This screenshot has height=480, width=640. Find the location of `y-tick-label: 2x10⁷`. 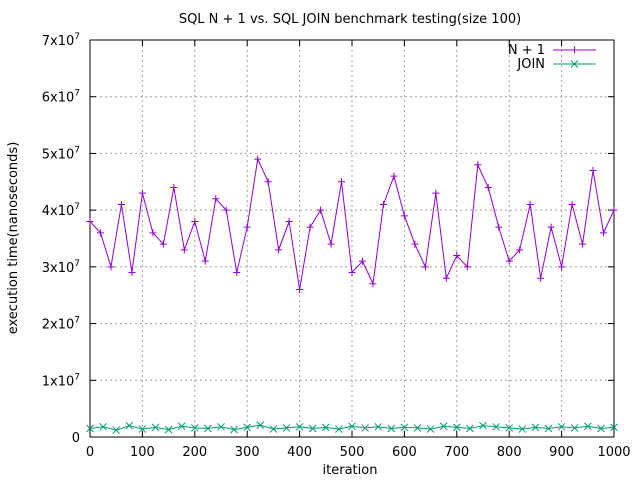

y-tick-label: 2x10⁷ is located at coordinates (61, 324).